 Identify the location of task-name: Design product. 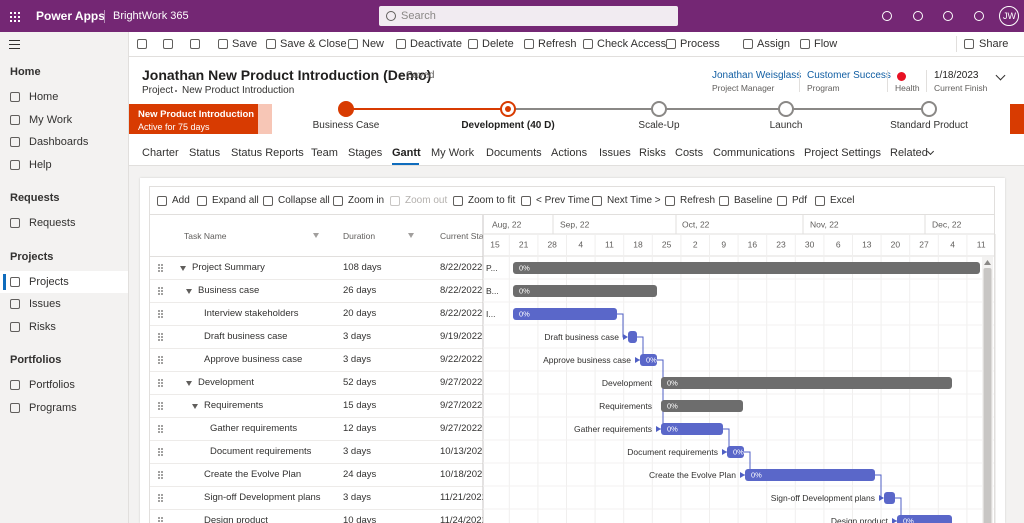
(236, 519).